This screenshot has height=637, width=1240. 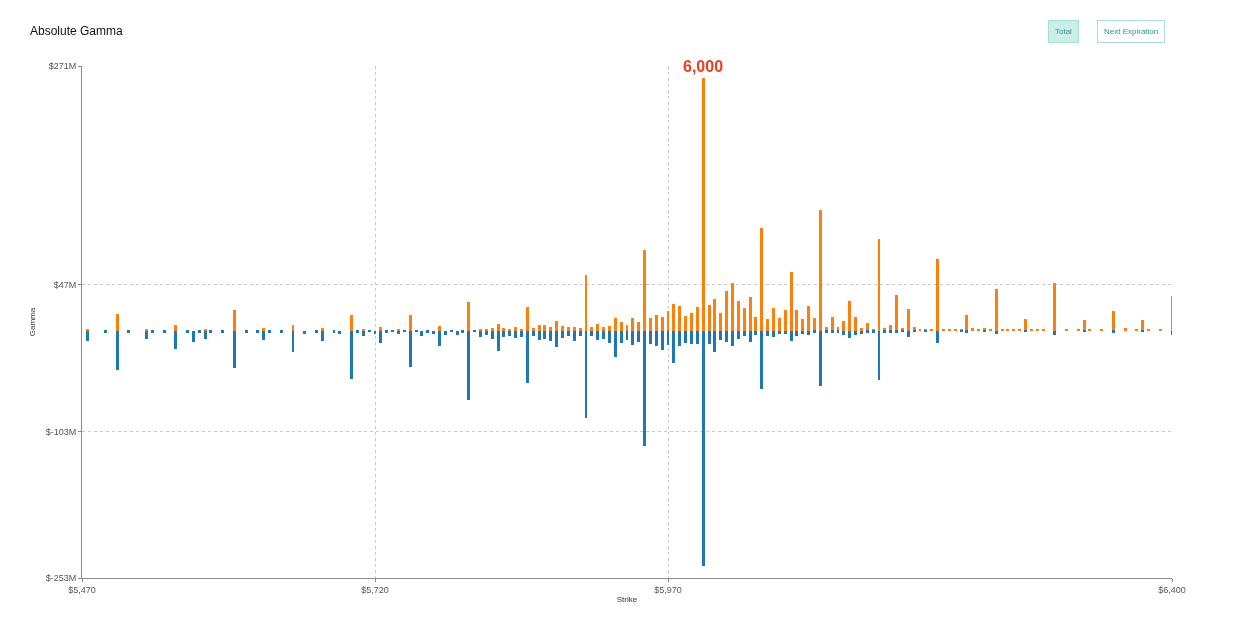 I want to click on y-tick-label: $-253M, so click(x=61, y=578).